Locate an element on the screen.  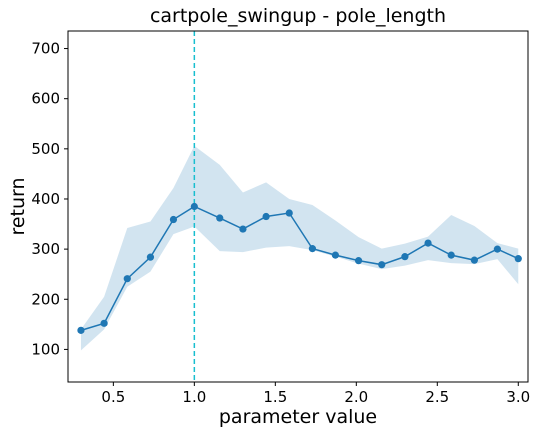
x-tick-label: 0.5 is located at coordinates (113, 397).